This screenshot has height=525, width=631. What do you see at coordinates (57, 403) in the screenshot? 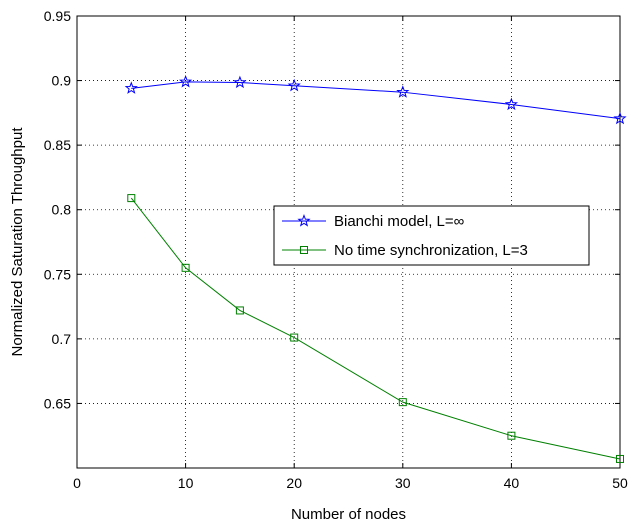
I see `y-tick-label: 0.65` at bounding box center [57, 403].